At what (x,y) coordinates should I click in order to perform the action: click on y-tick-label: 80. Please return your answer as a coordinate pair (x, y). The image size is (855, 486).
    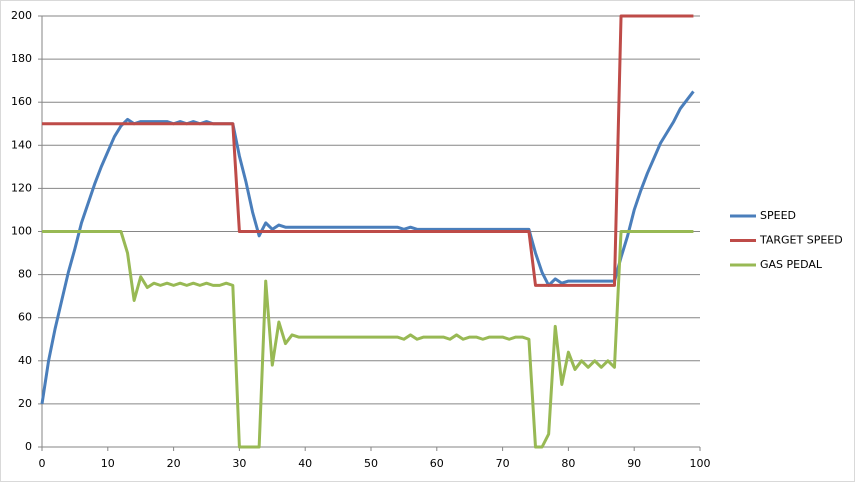
    Looking at the image, I should click on (25, 274).